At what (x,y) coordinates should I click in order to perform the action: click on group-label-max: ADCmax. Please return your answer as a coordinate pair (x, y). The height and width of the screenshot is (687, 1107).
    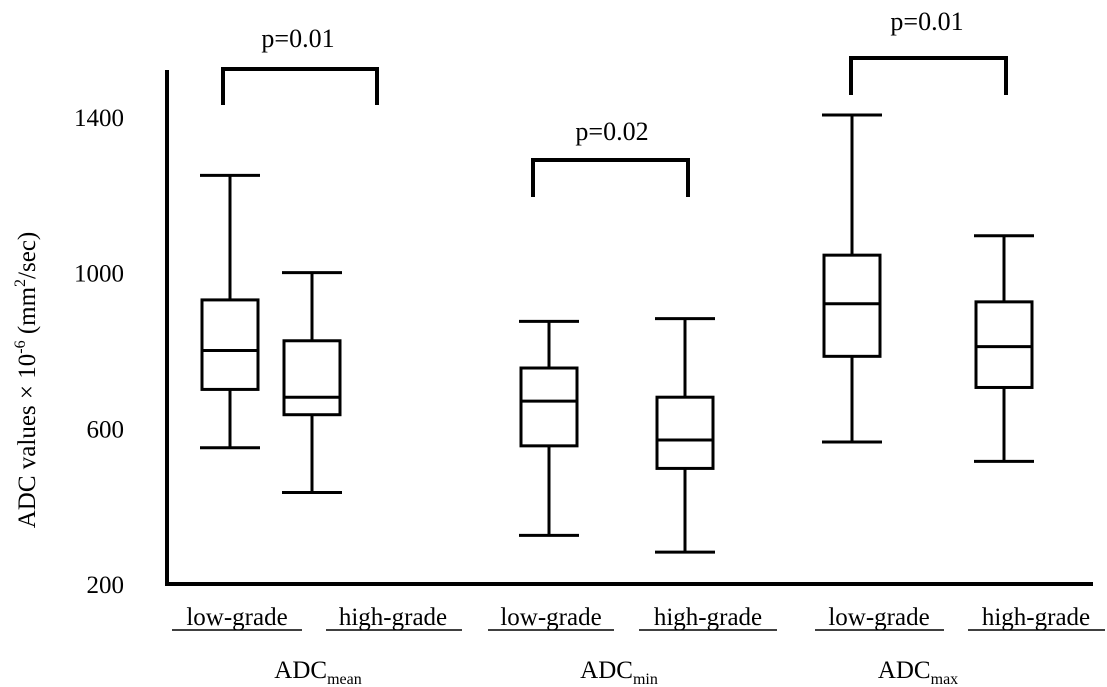
    Looking at the image, I should click on (918, 672).